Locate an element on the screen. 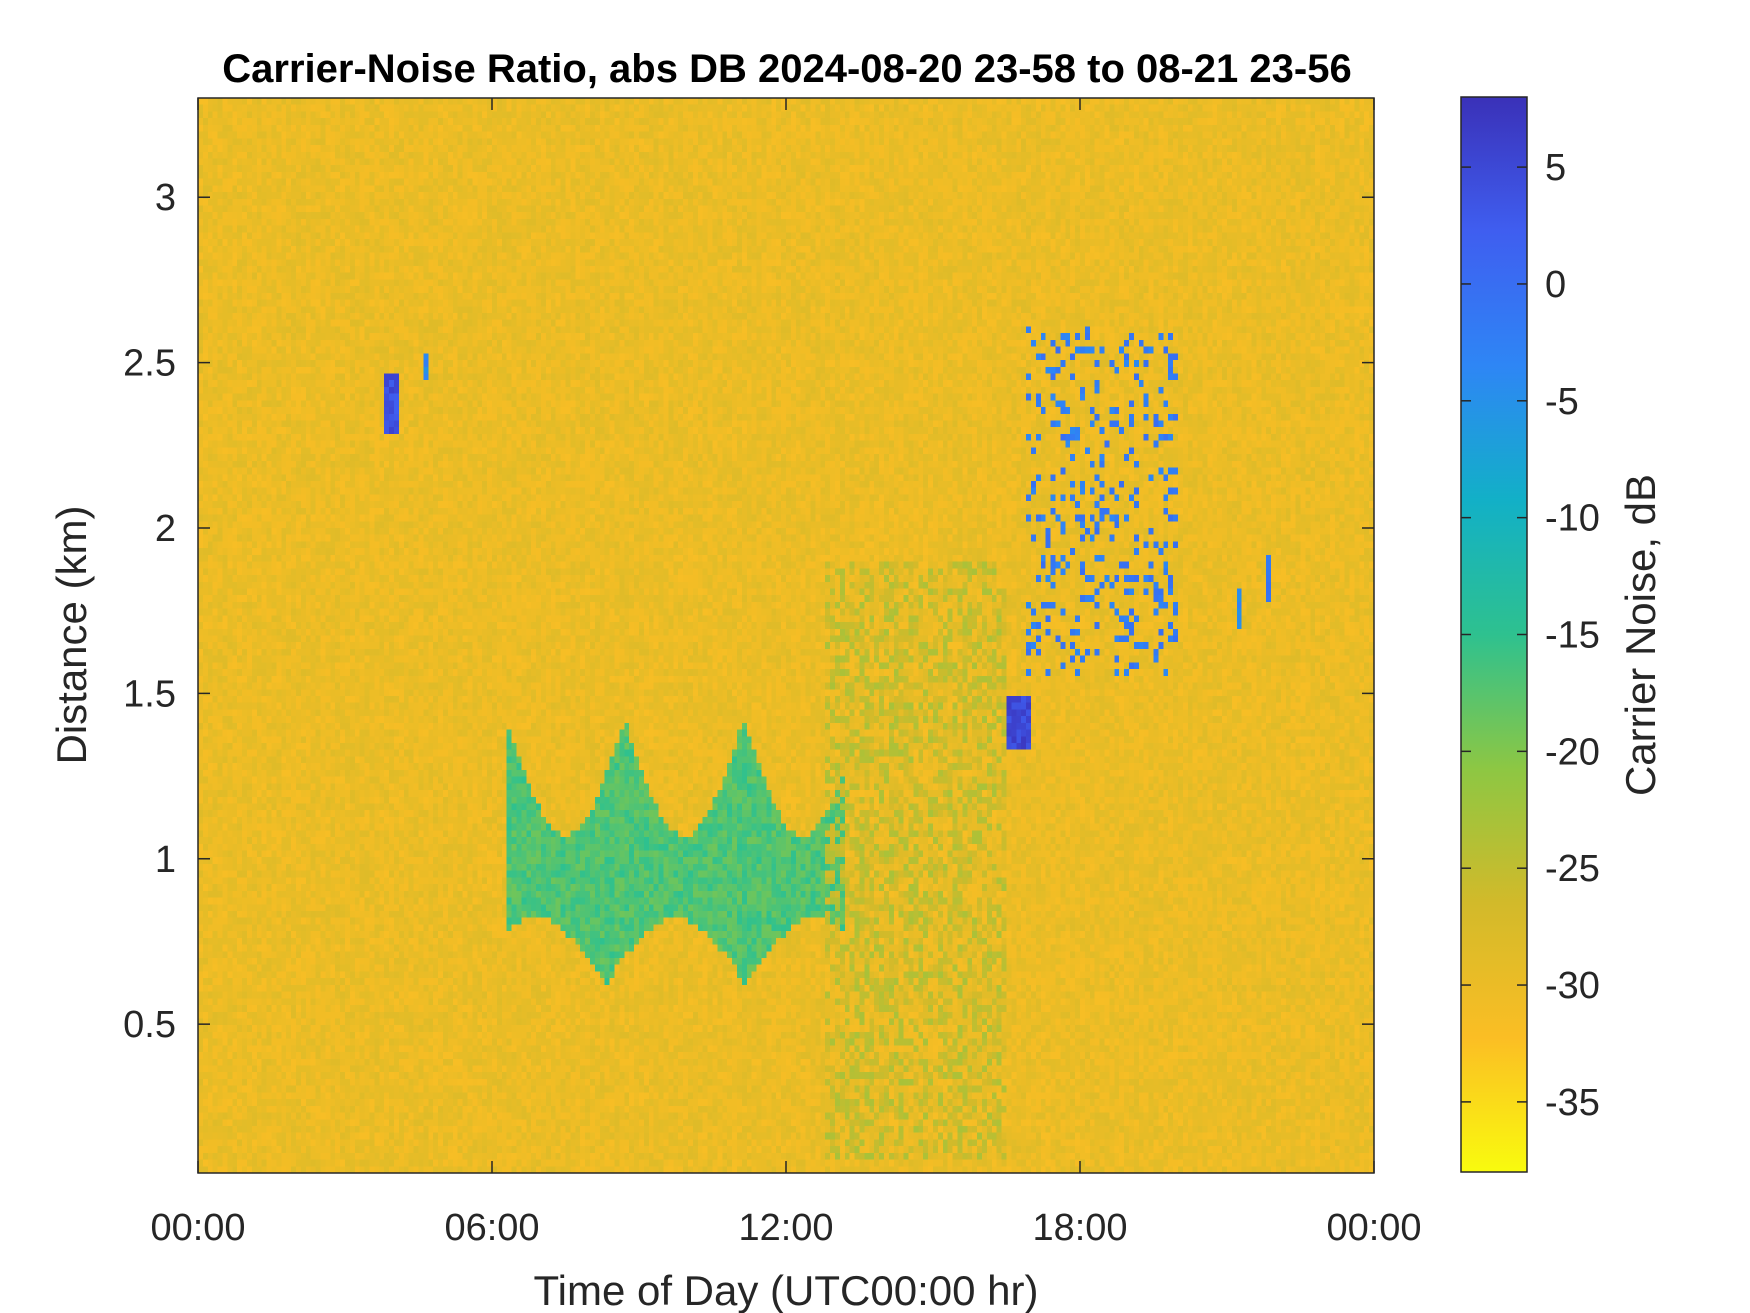 Image resolution: width=1750 pixels, height=1313 pixels. y-tick-label: 0.5 is located at coordinates (149, 1025).